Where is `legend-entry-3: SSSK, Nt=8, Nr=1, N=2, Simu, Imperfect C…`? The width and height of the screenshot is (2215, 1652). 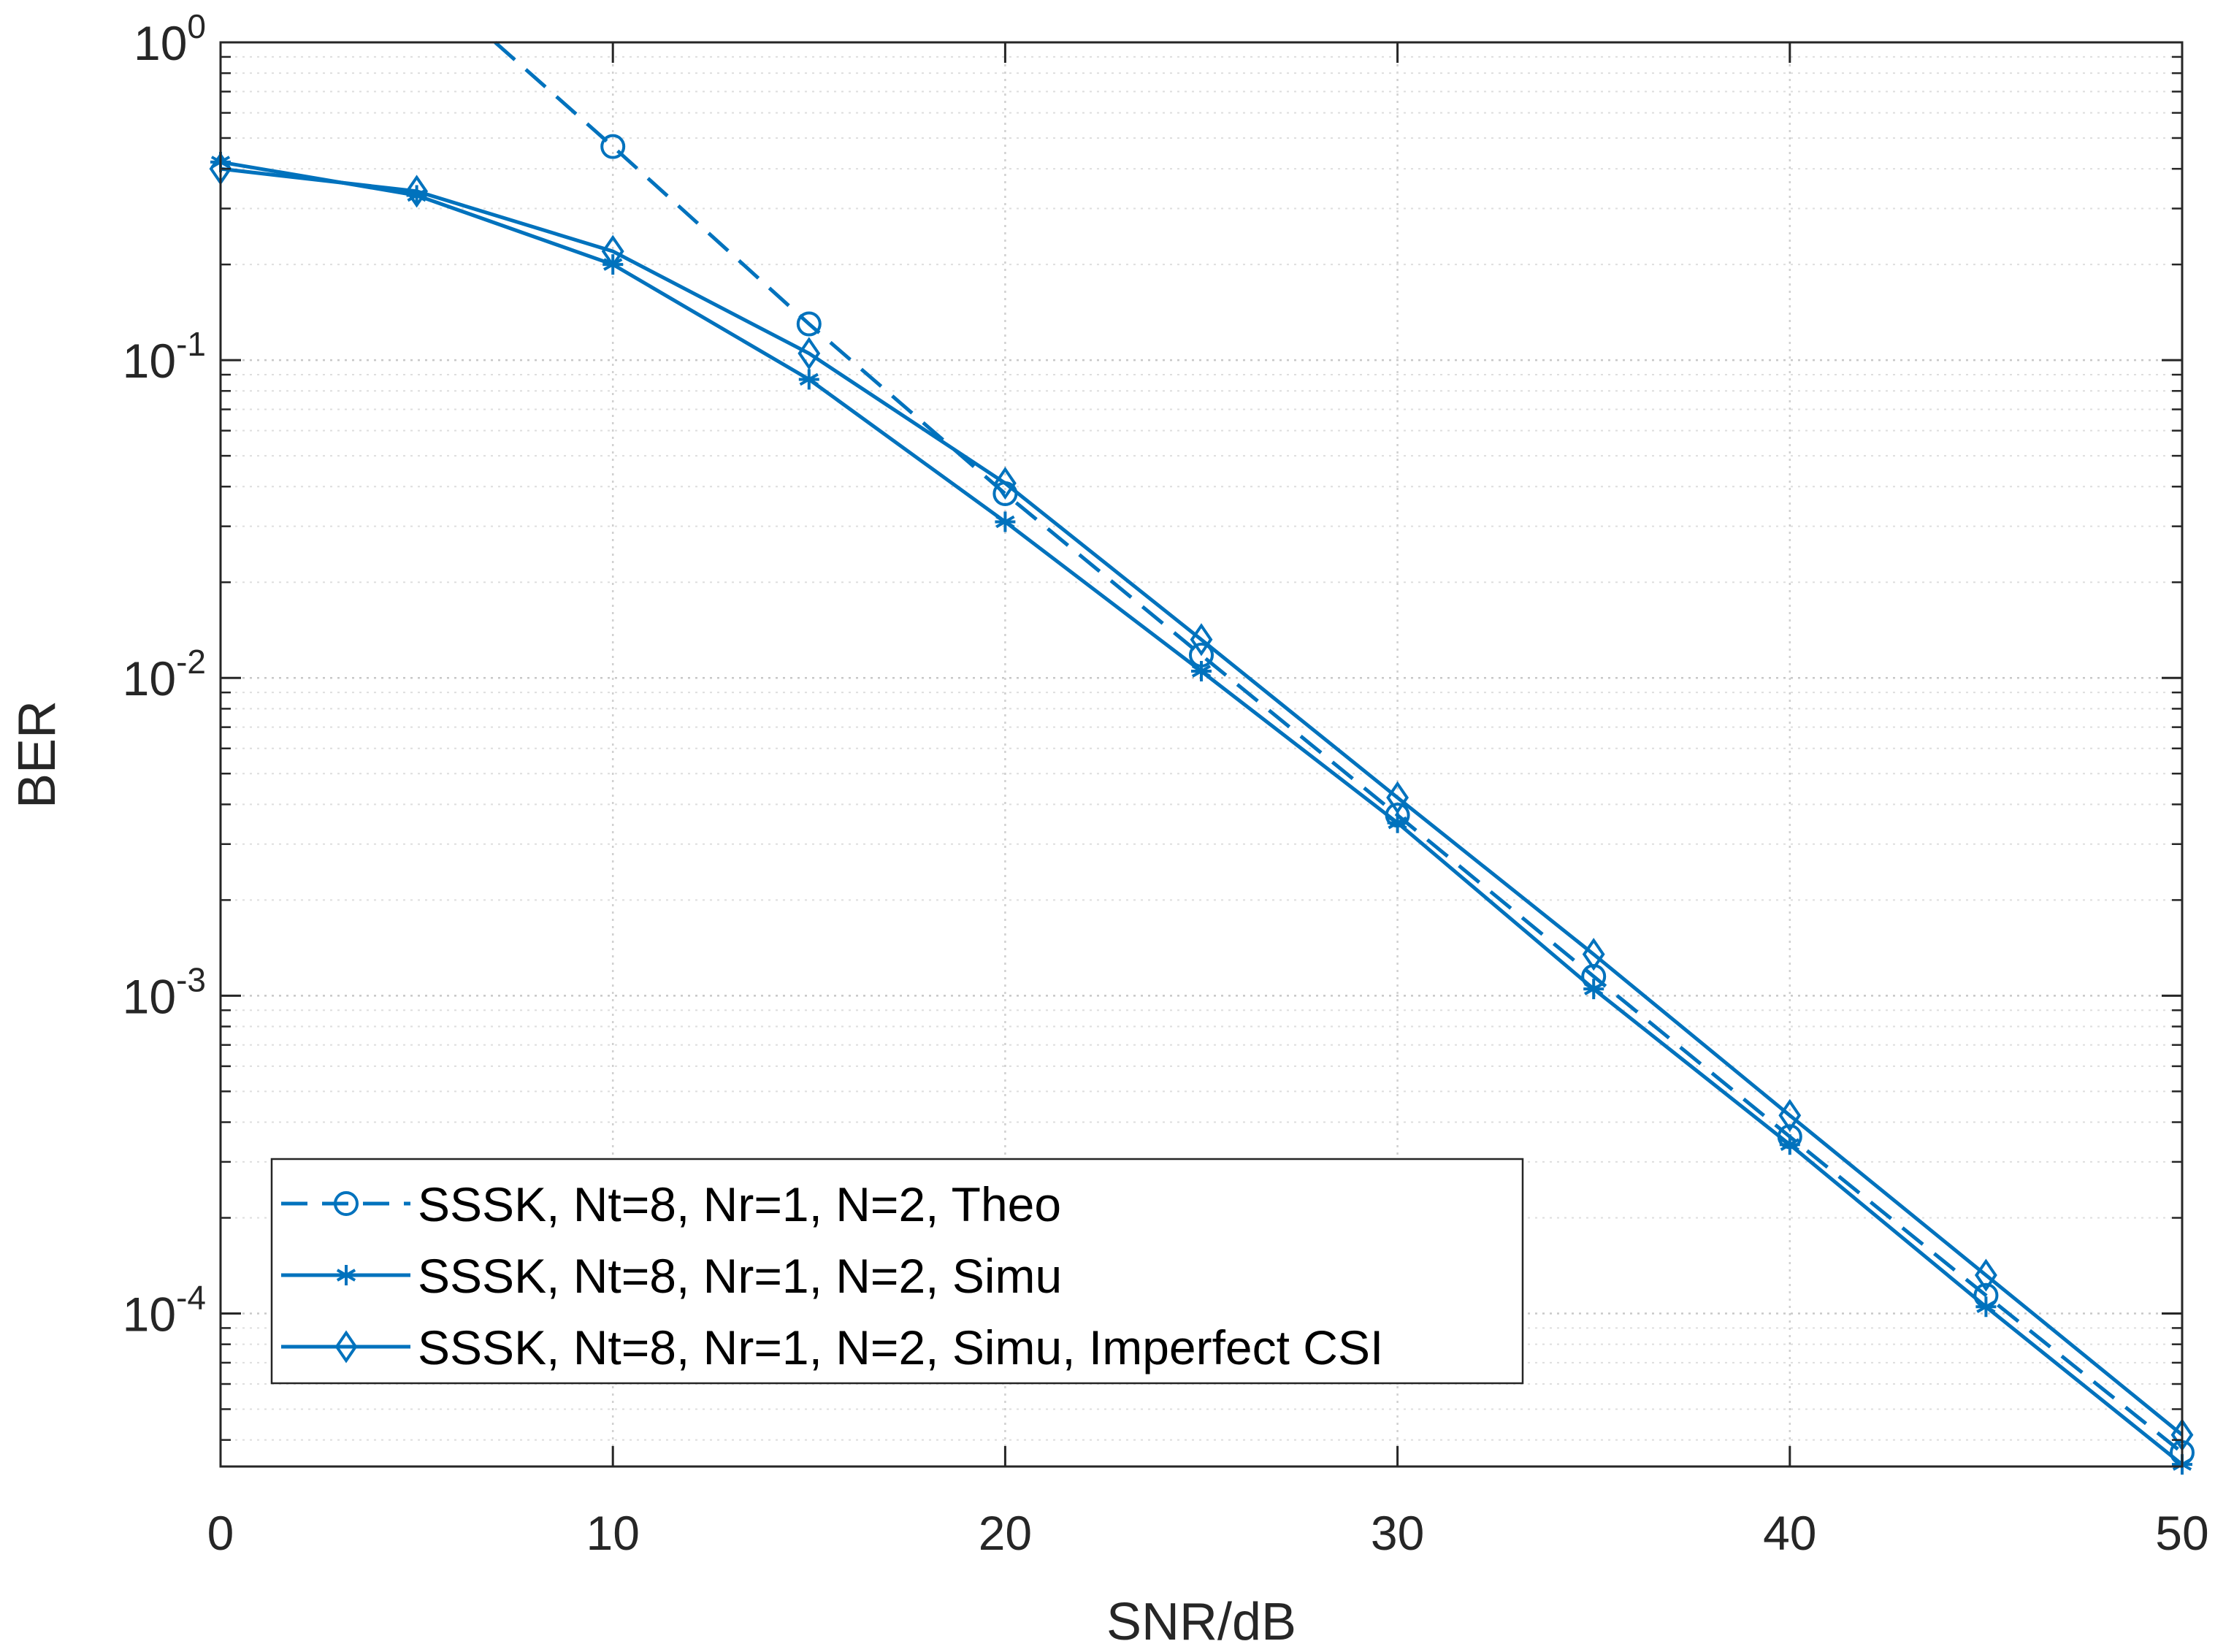 legend-entry-3: SSSK, Nt=8, Nr=1, N=2, Simu, Imperfect C… is located at coordinates (832, 1347).